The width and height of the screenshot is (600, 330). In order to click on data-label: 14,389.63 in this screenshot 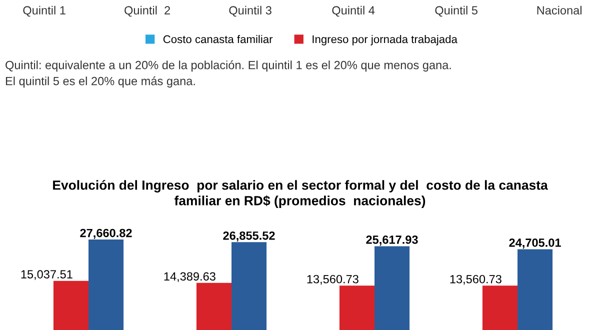, I will do `click(190, 277)`.